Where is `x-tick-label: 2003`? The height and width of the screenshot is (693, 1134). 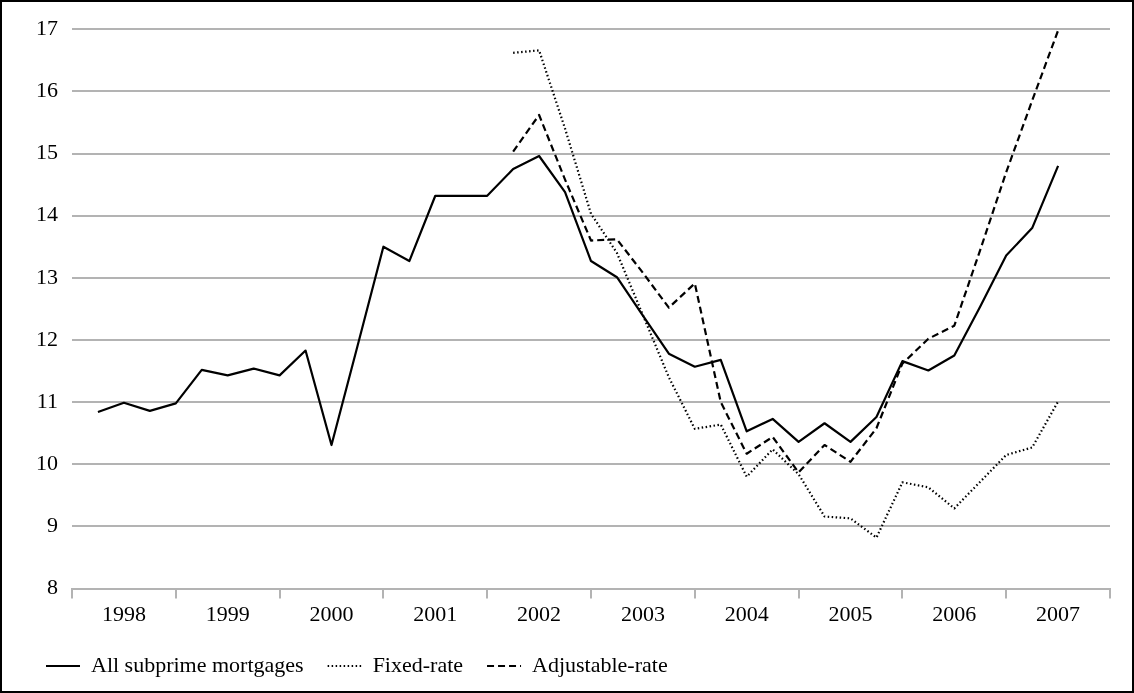 x-tick-label: 2003 is located at coordinates (642, 613).